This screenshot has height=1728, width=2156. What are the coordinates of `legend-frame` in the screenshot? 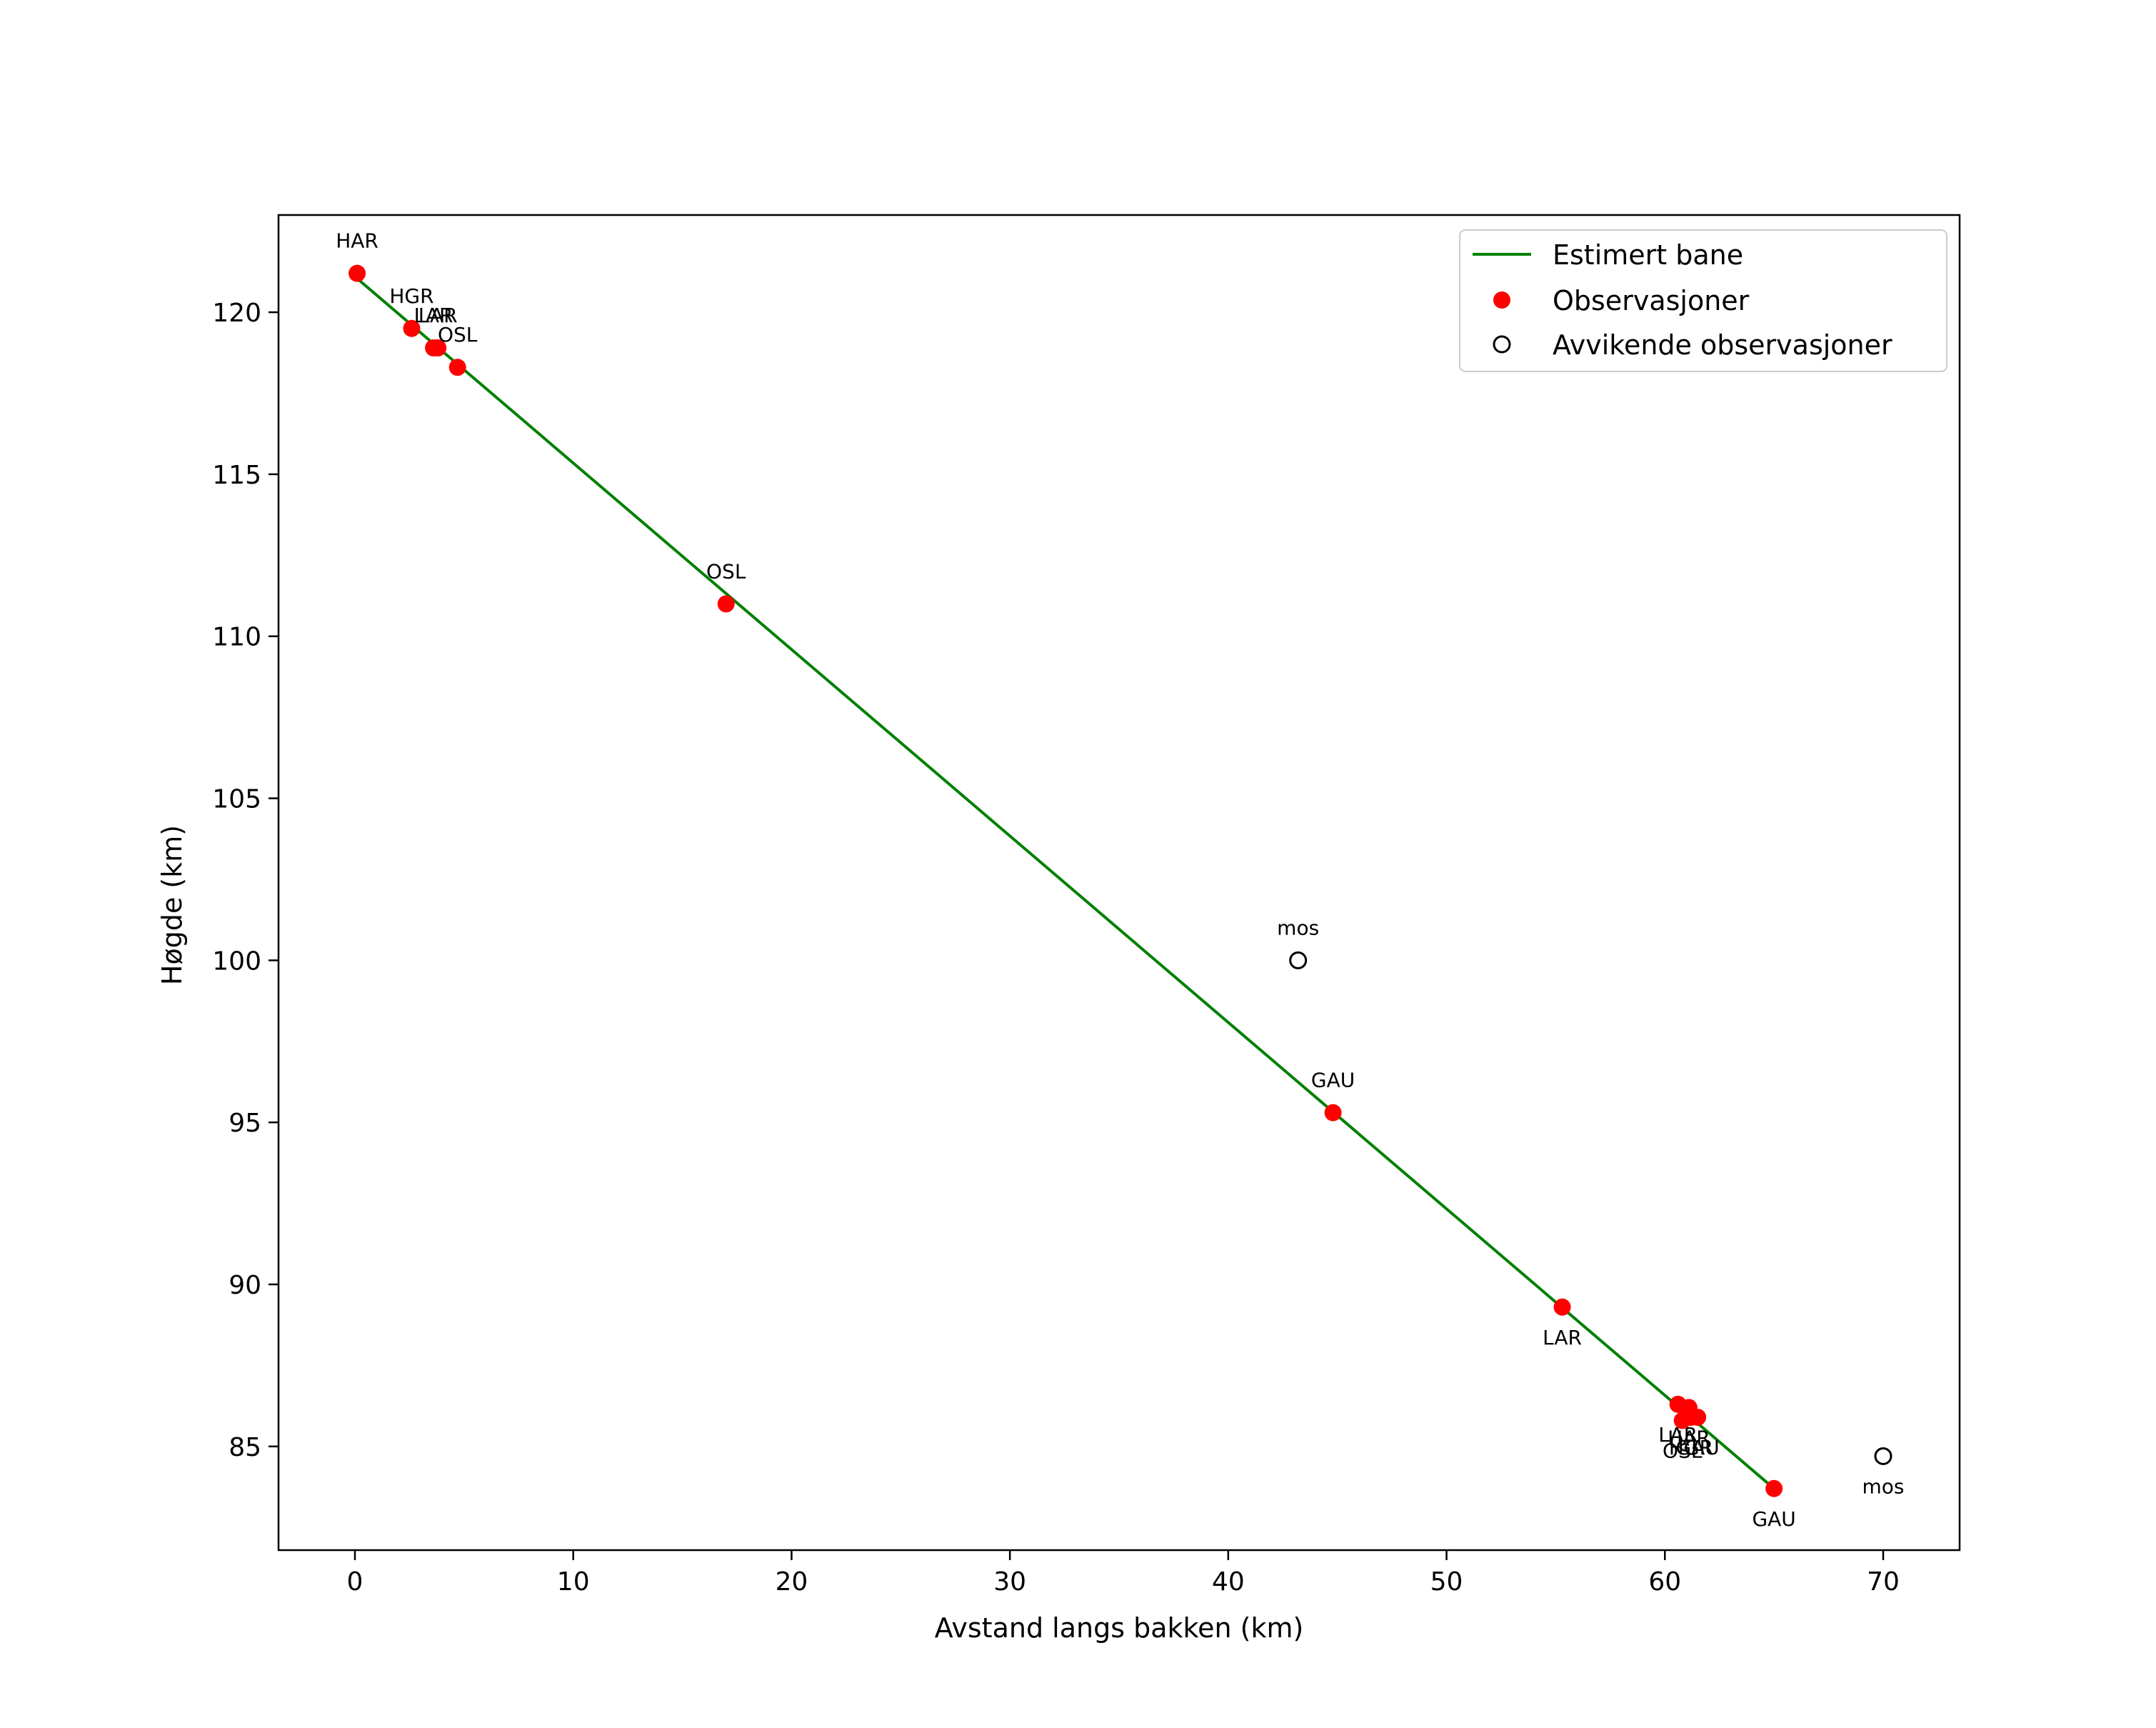 It's located at (1703, 300).